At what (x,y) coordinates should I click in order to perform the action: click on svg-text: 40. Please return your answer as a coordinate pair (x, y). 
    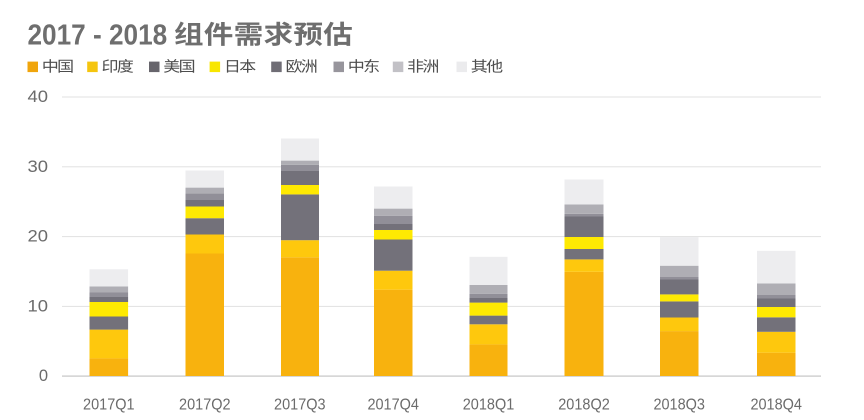
    Looking at the image, I should click on (38, 97).